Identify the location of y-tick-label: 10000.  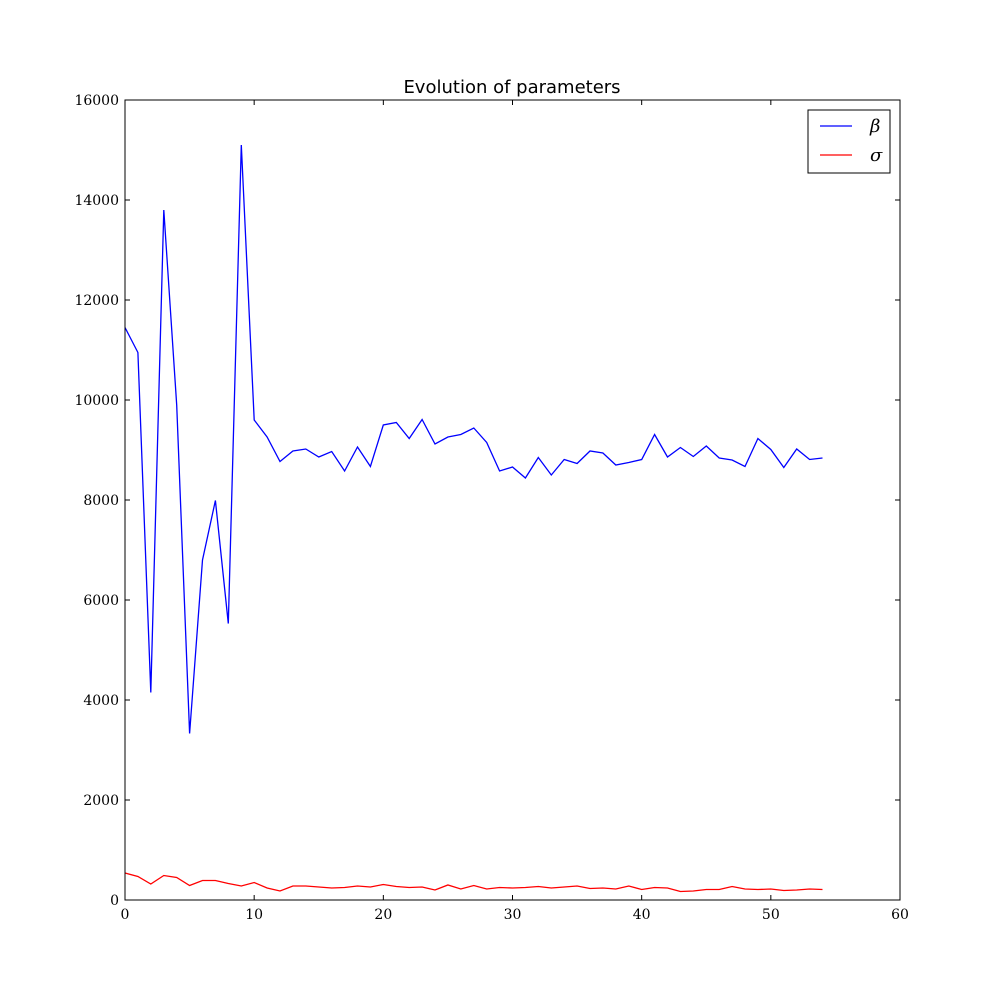
(96, 401).